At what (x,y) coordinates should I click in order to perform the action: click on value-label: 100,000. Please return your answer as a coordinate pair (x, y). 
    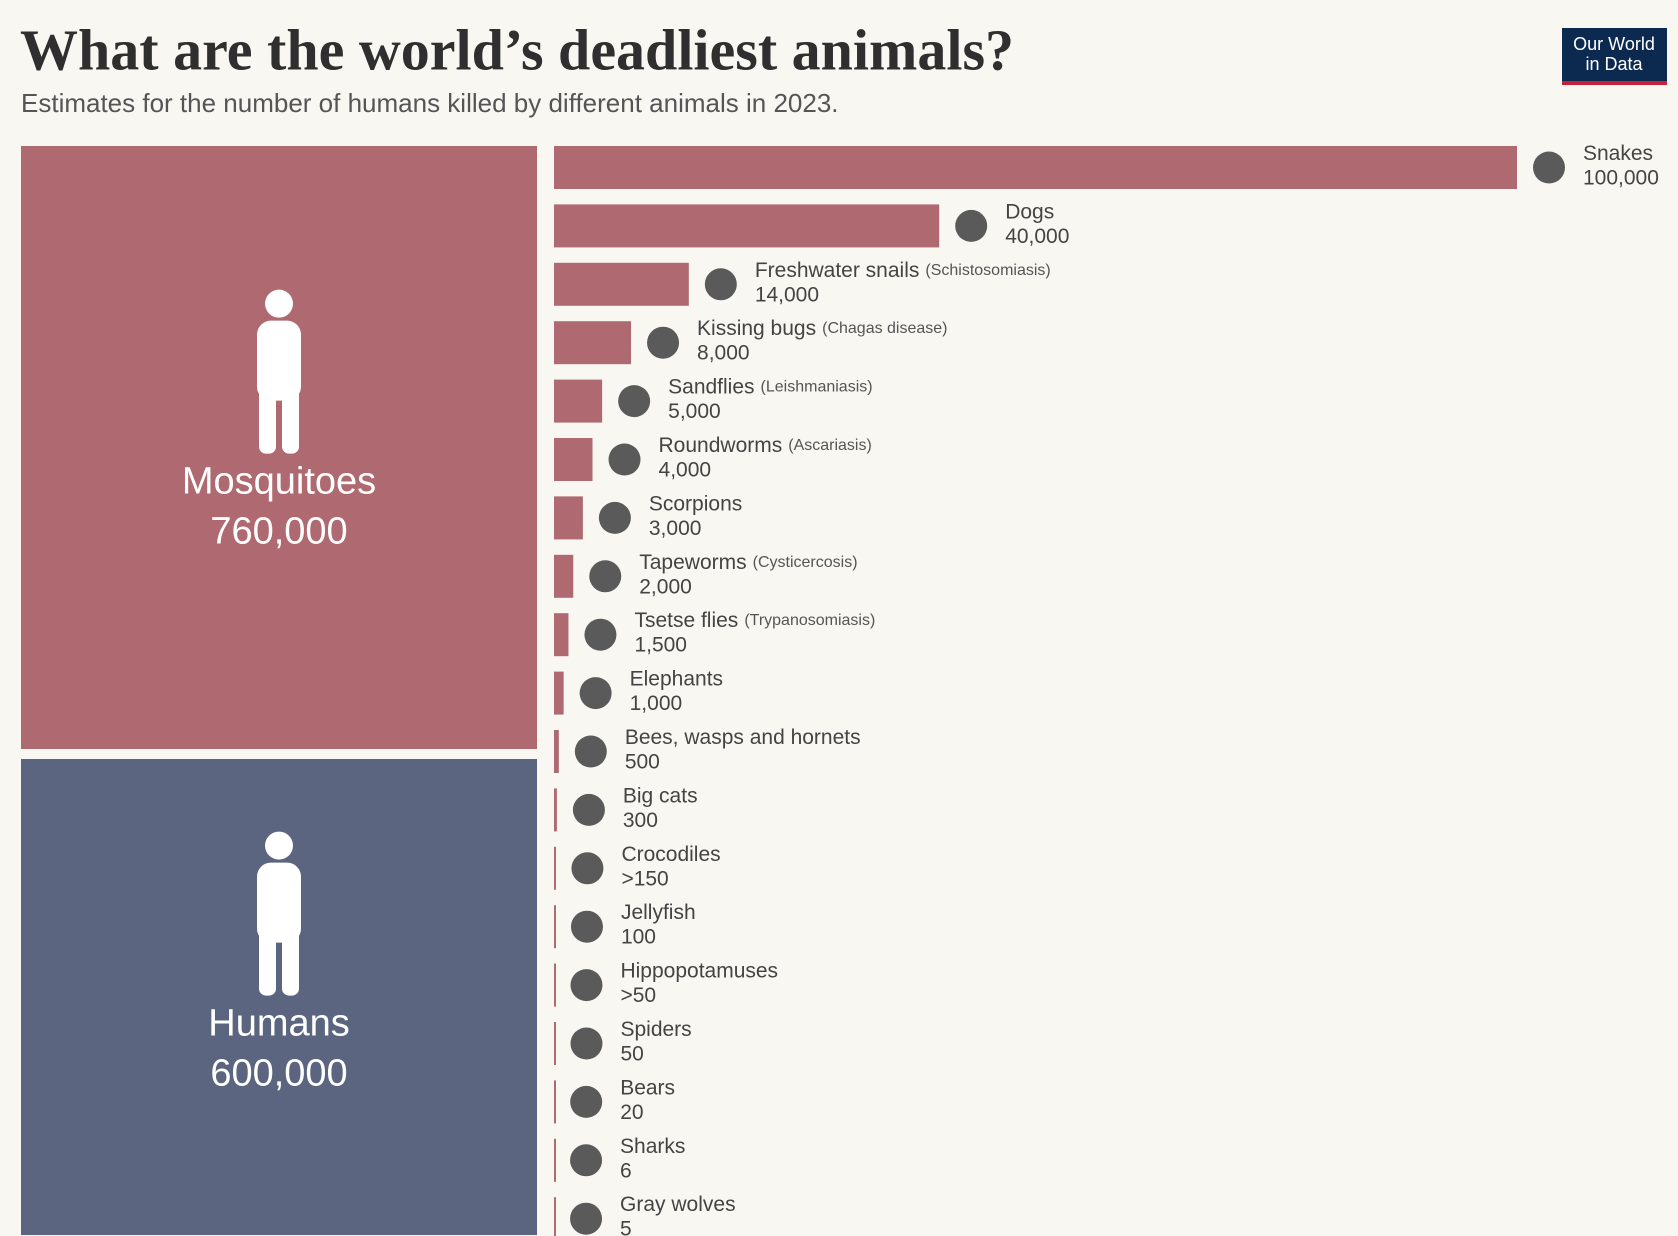
    Looking at the image, I should click on (1621, 178).